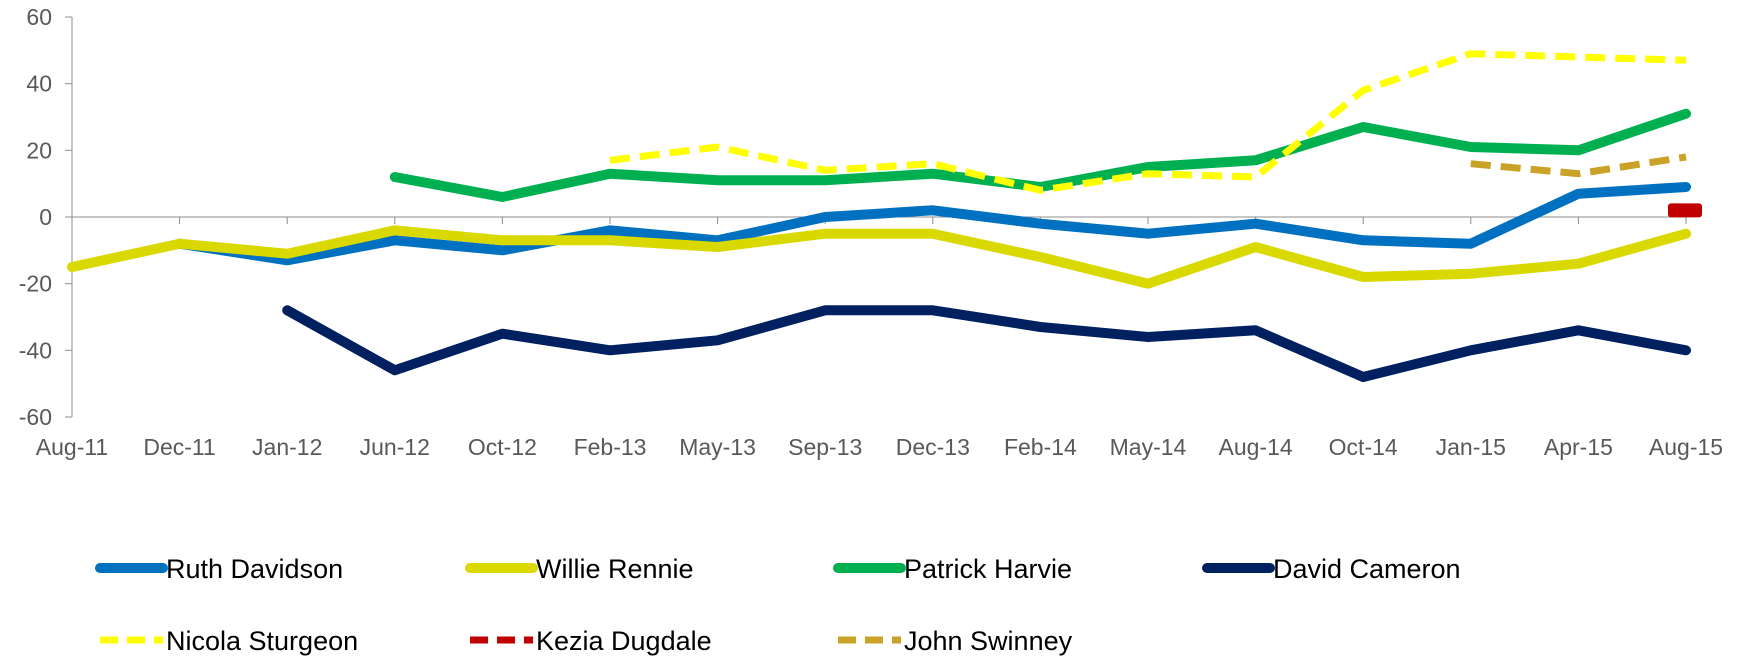  Describe the element at coordinates (1686, 447) in the screenshot. I see `x-tick-label: Aug-15` at that location.